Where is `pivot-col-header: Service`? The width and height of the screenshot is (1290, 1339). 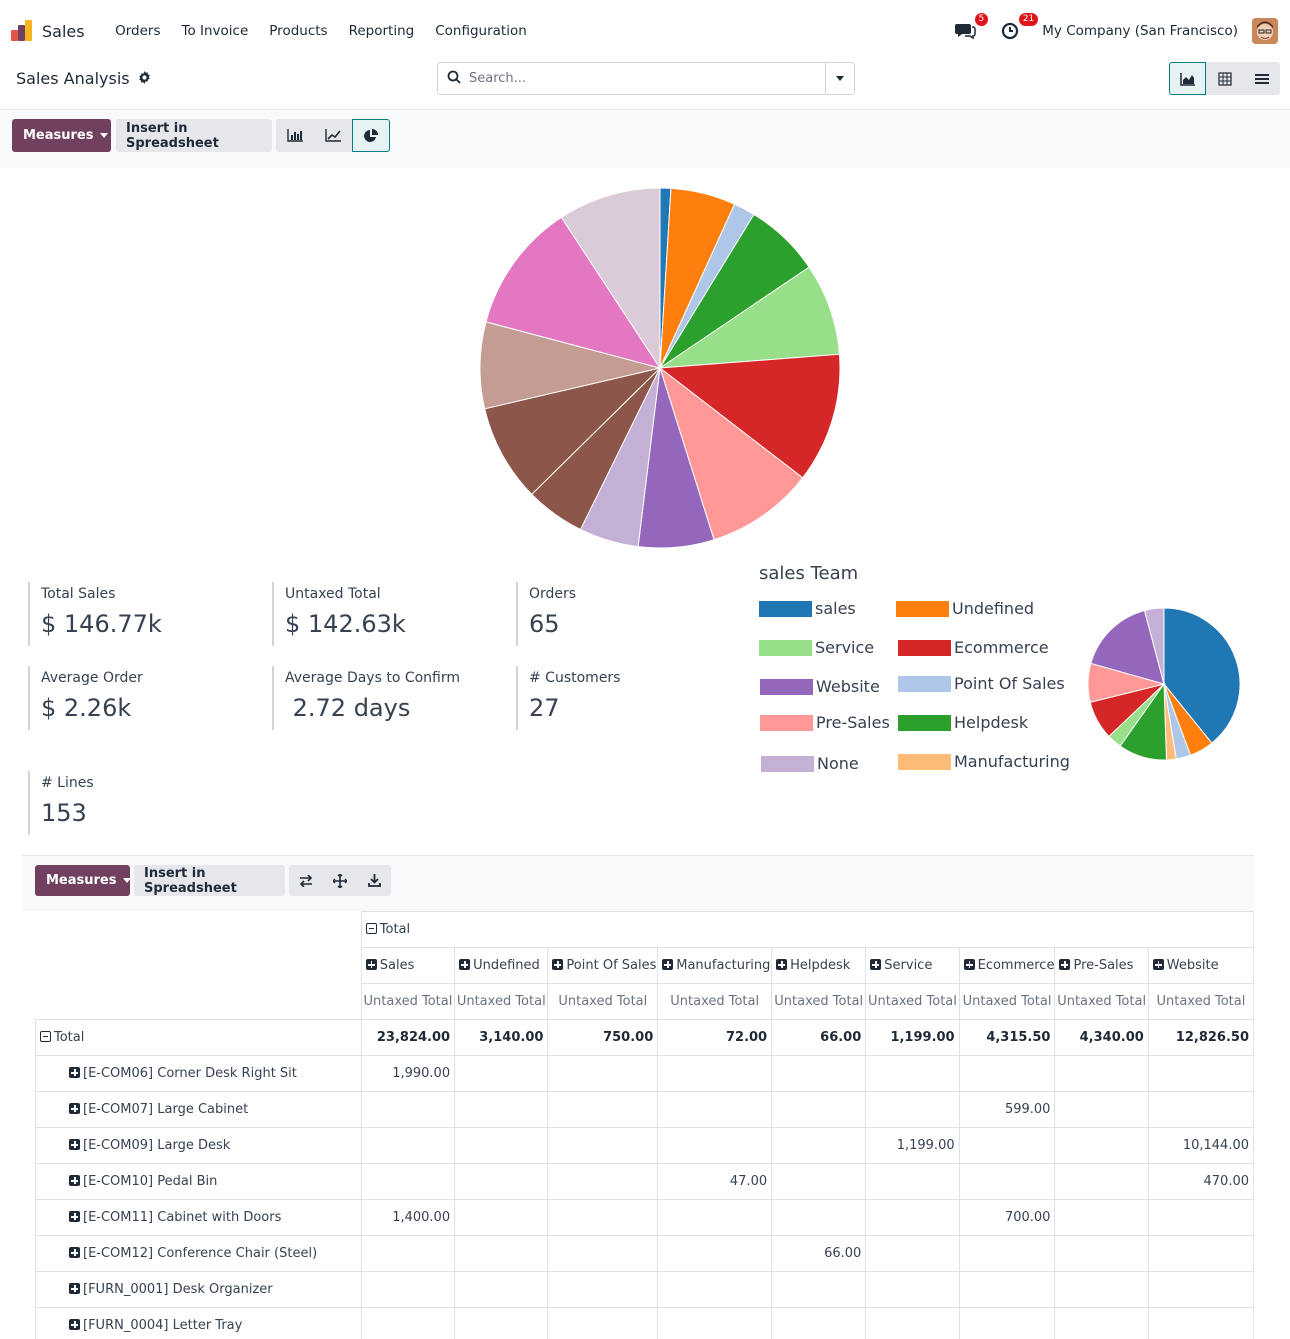 pivot-col-header: Service is located at coordinates (912, 965).